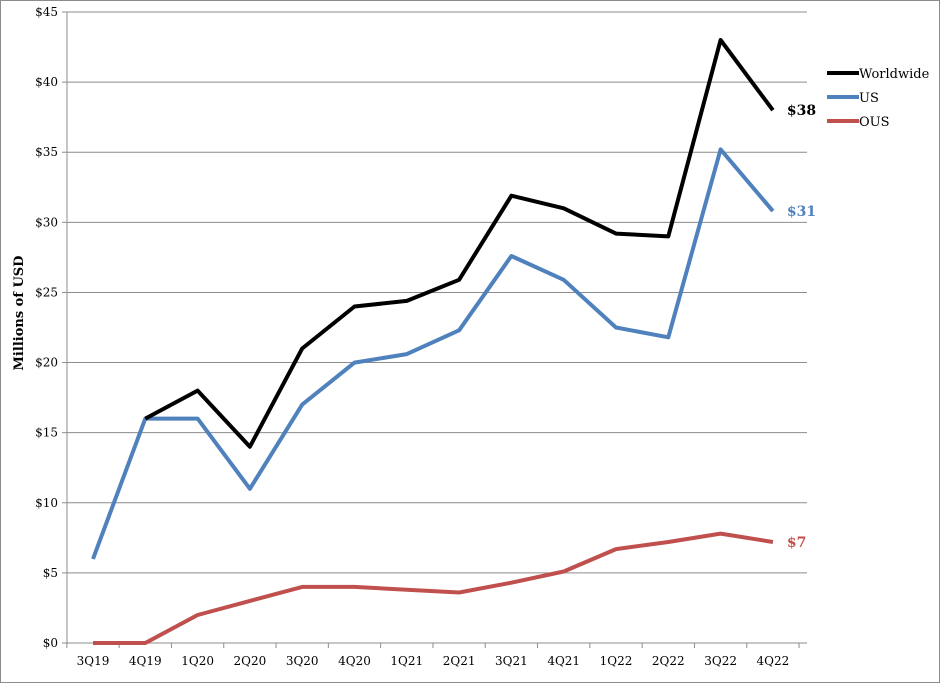  Describe the element at coordinates (50, 643) in the screenshot. I see `y-tick-label: $0` at that location.